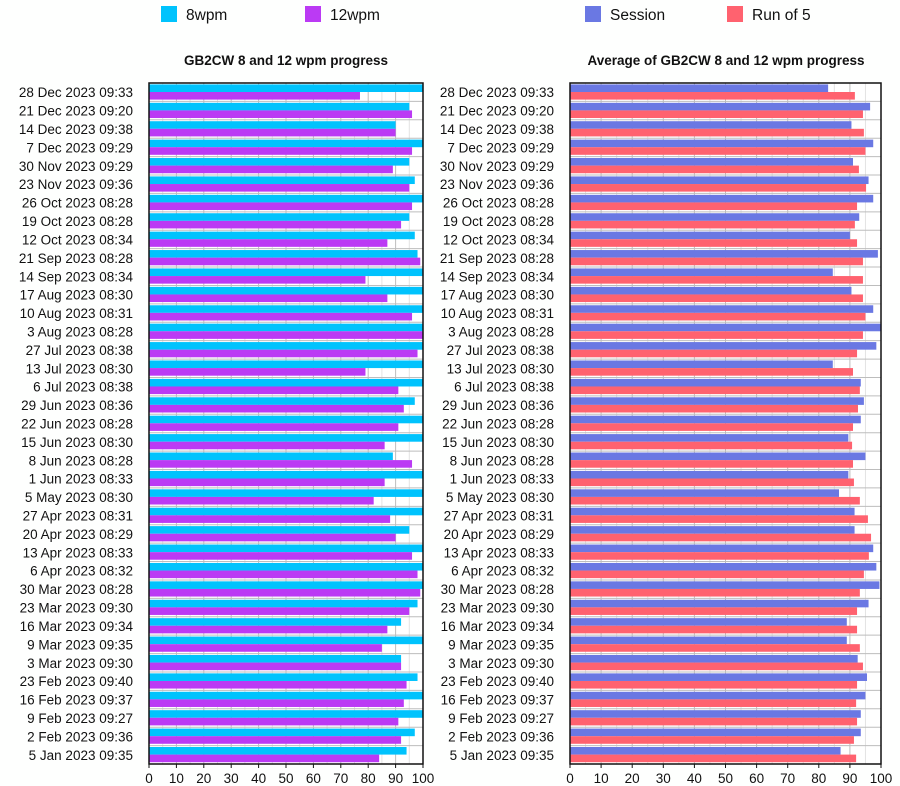  I want to click on category-label: 27 Apr 2023 08:31, so click(499, 516).